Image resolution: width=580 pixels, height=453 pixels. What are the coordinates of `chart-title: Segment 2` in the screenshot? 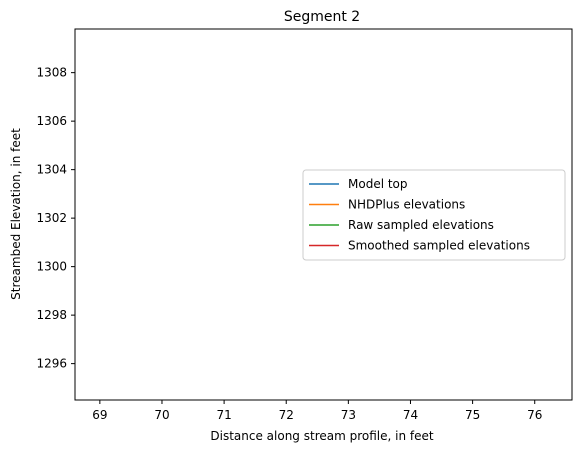 It's located at (322, 17).